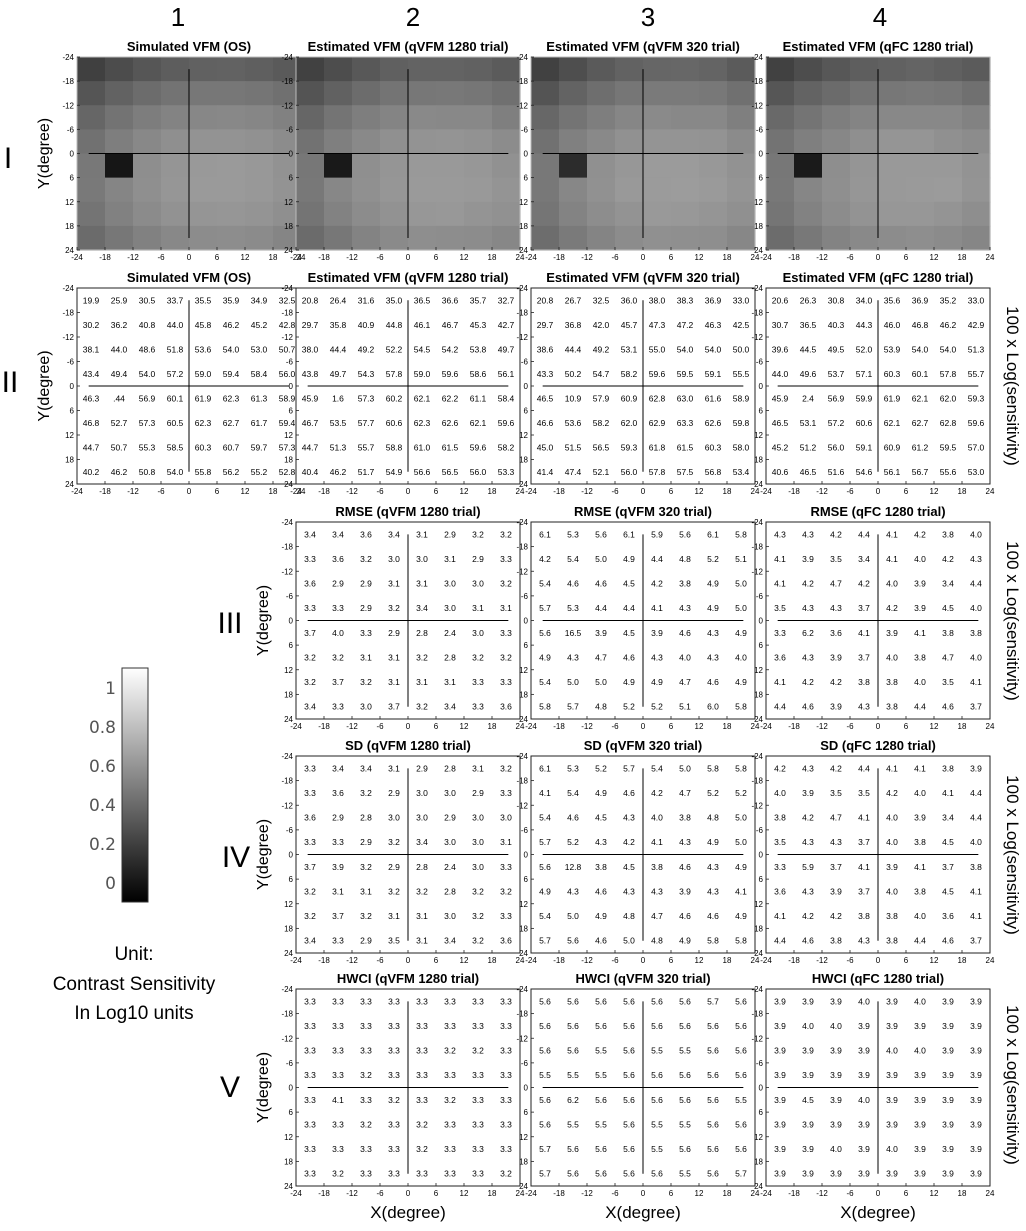 This screenshot has width=1026, height=1231. Describe the element at coordinates (864, 793) in the screenshot. I see `cell-value-label: 3.5` at that location.